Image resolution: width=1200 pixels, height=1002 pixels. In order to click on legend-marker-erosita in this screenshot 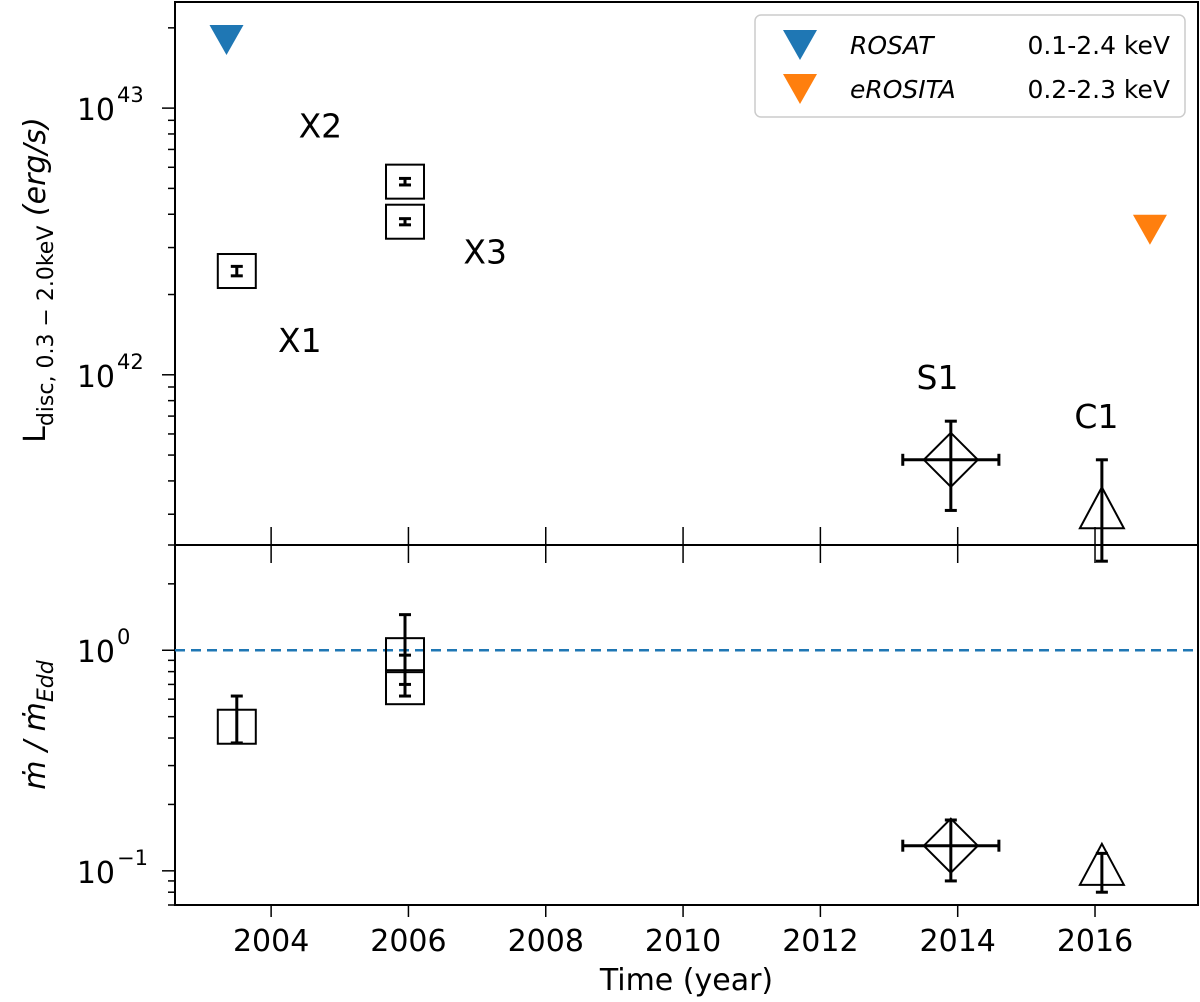, I will do `click(800, 89)`.